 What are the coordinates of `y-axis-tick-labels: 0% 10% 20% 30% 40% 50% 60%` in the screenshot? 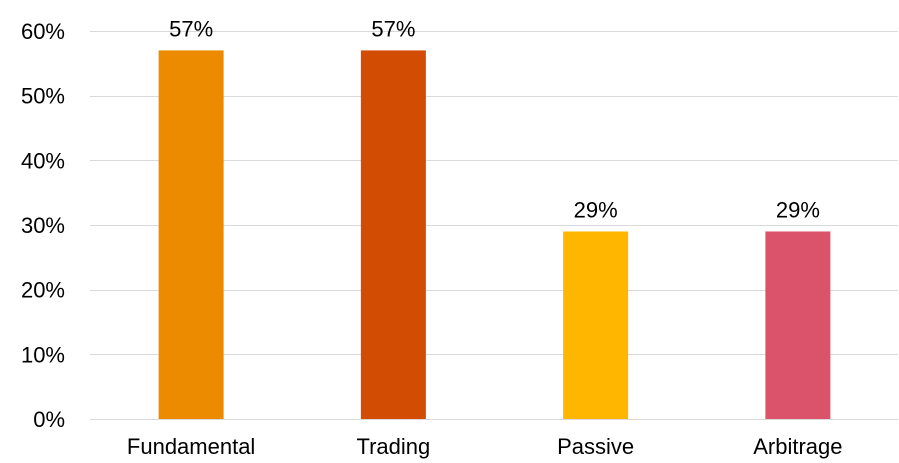 It's located at (43, 225).